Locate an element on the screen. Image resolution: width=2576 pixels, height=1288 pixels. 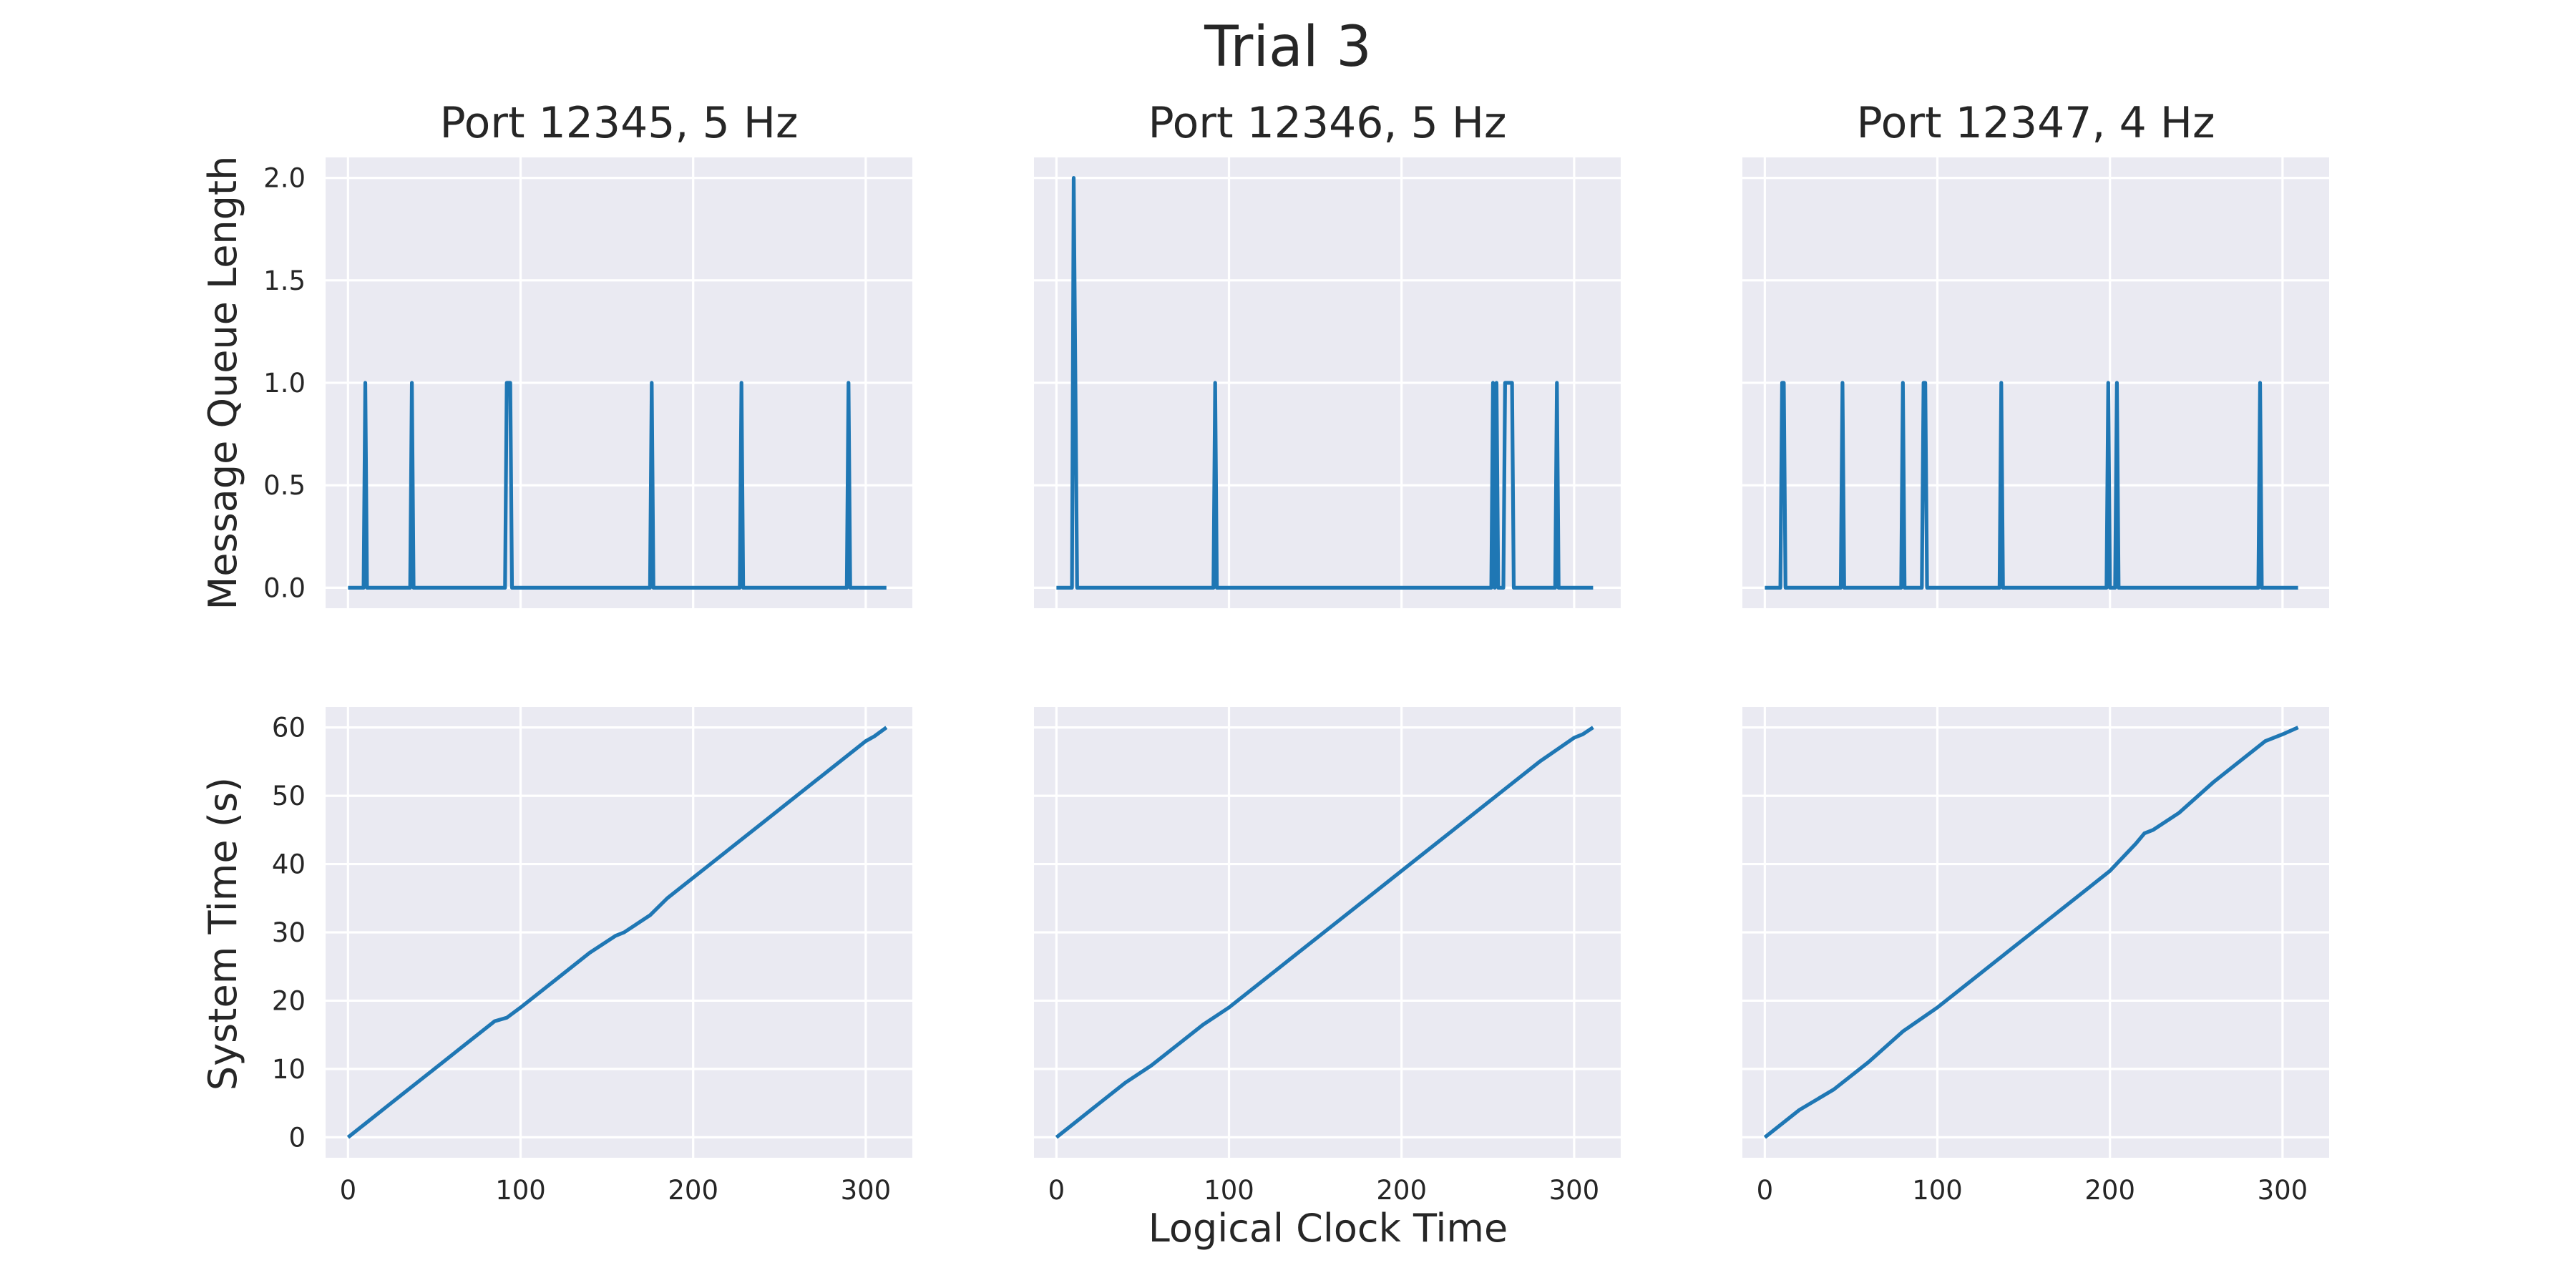
subplot-1: 0.0 0.5 1.0 1.5 2.0 Port 12345, 5 Hz is located at coordinates (587, 353).